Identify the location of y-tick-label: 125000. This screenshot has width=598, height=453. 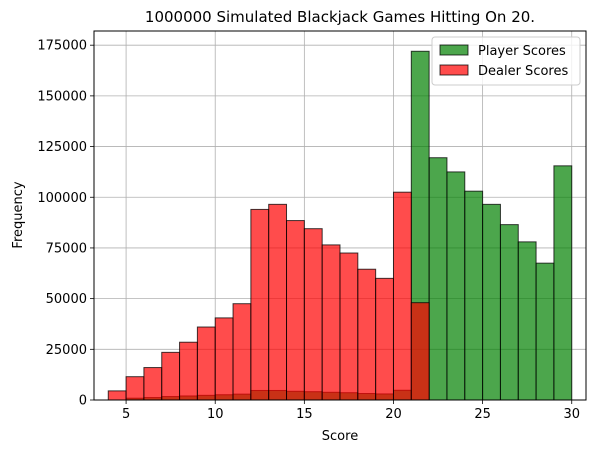
(62, 147).